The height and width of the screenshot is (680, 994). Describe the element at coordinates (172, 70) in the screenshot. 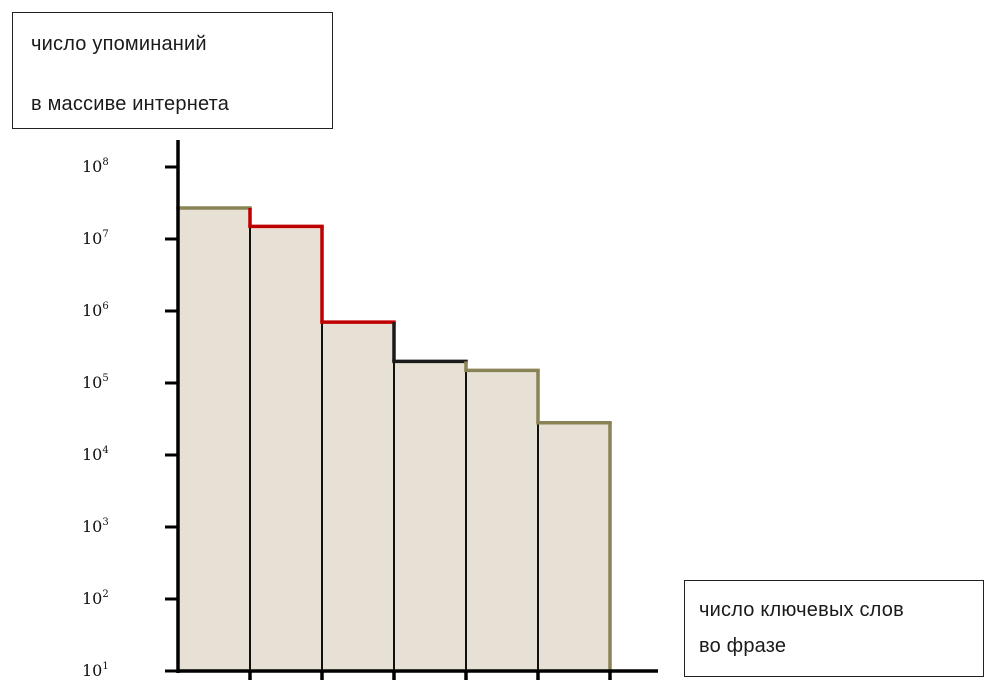

I see `y-axis-label-box: число упоминаний в массиве интернета` at that location.